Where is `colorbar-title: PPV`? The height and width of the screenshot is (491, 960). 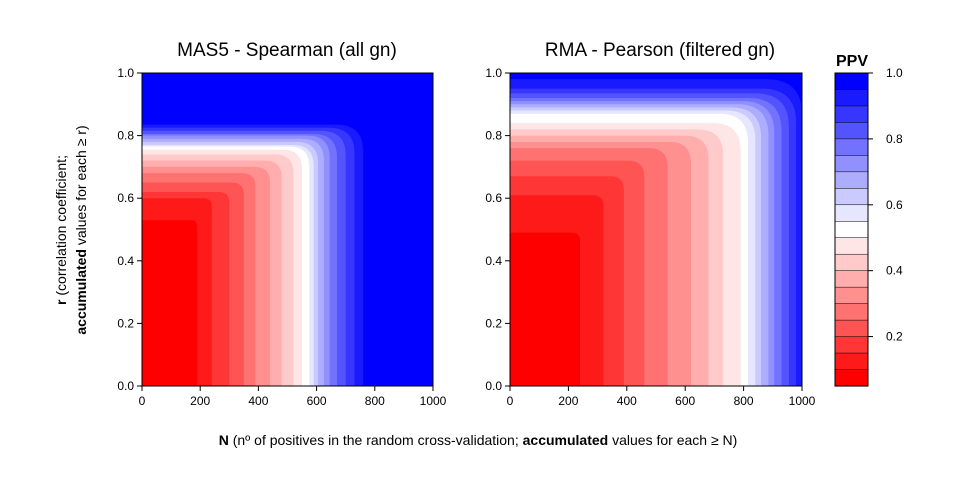 colorbar-title: PPV is located at coordinates (852, 61).